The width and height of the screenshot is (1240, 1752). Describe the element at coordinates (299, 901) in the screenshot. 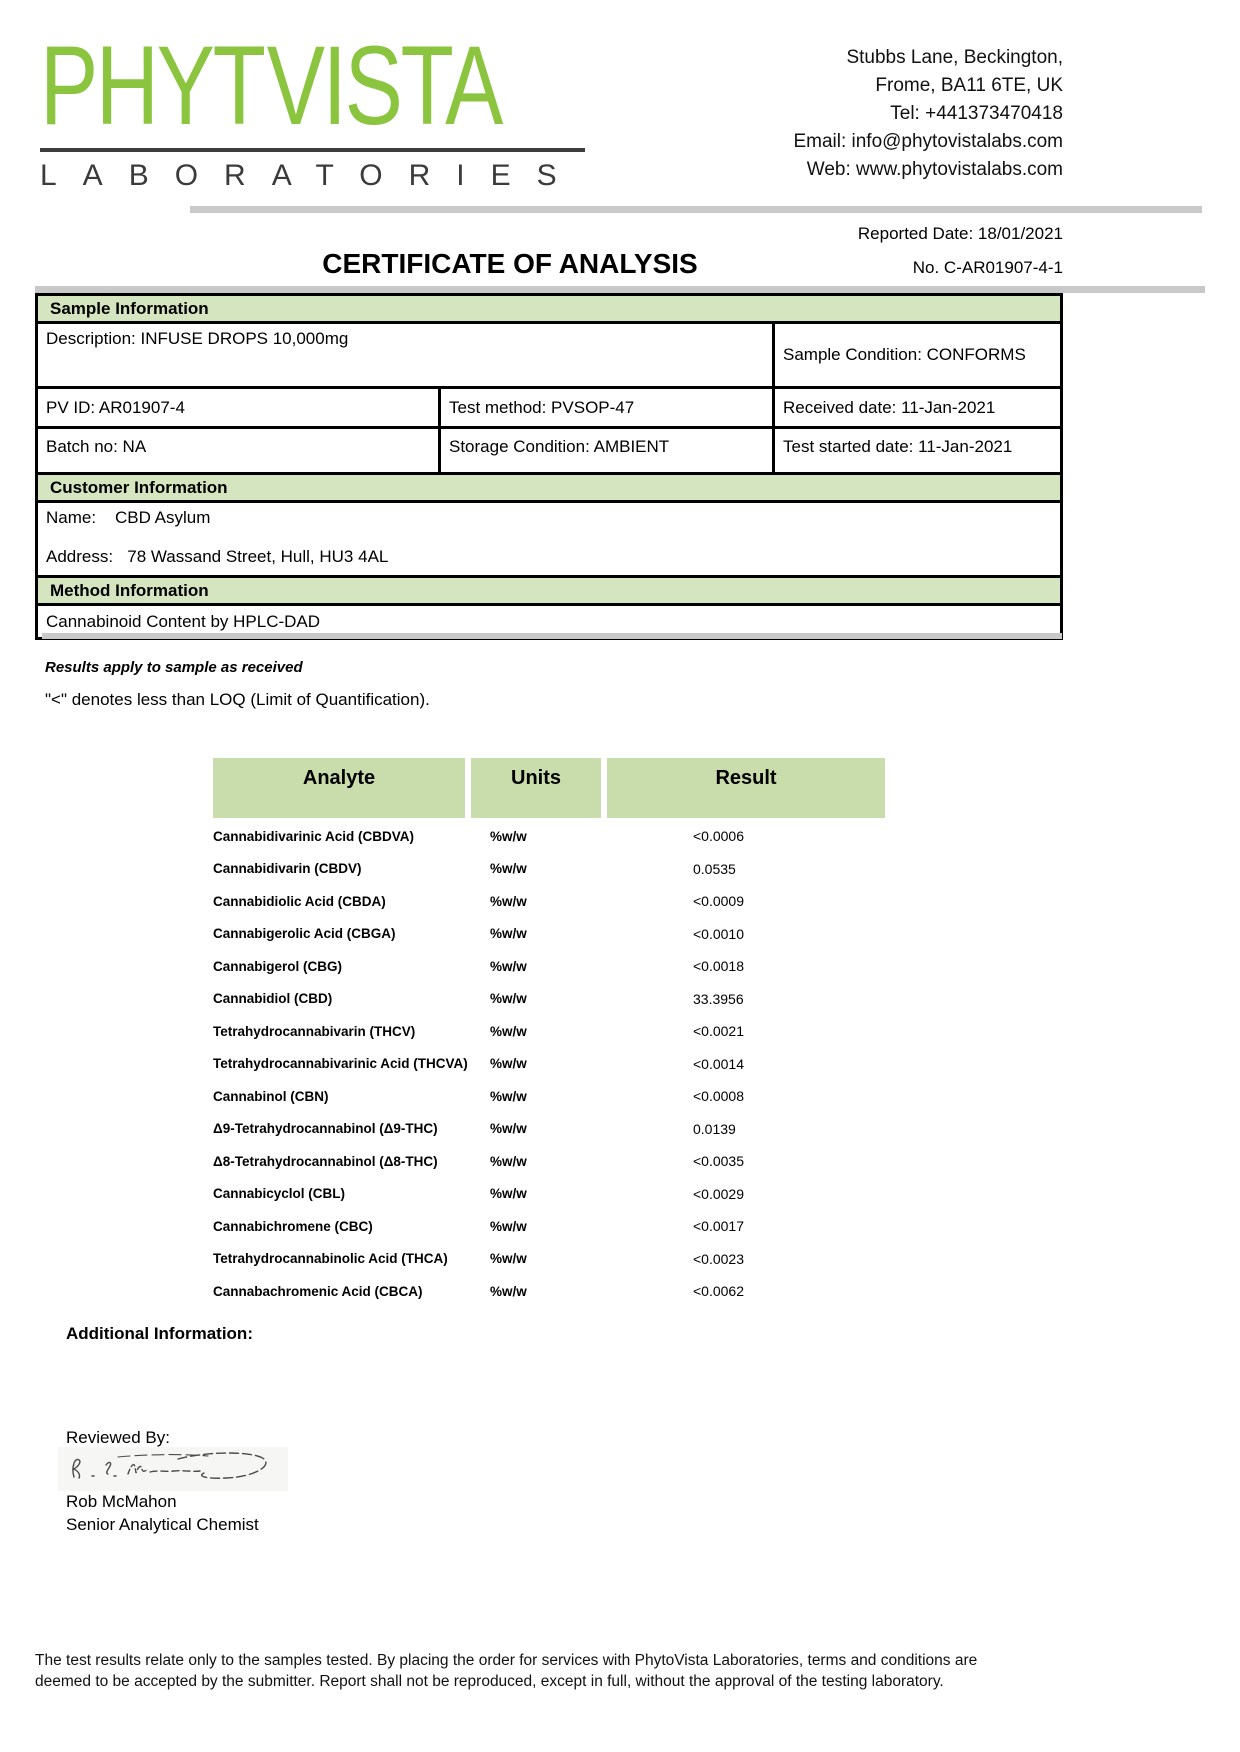

I see `analyte-cell: Cannabidiolic Acid (CBDA)` at that location.